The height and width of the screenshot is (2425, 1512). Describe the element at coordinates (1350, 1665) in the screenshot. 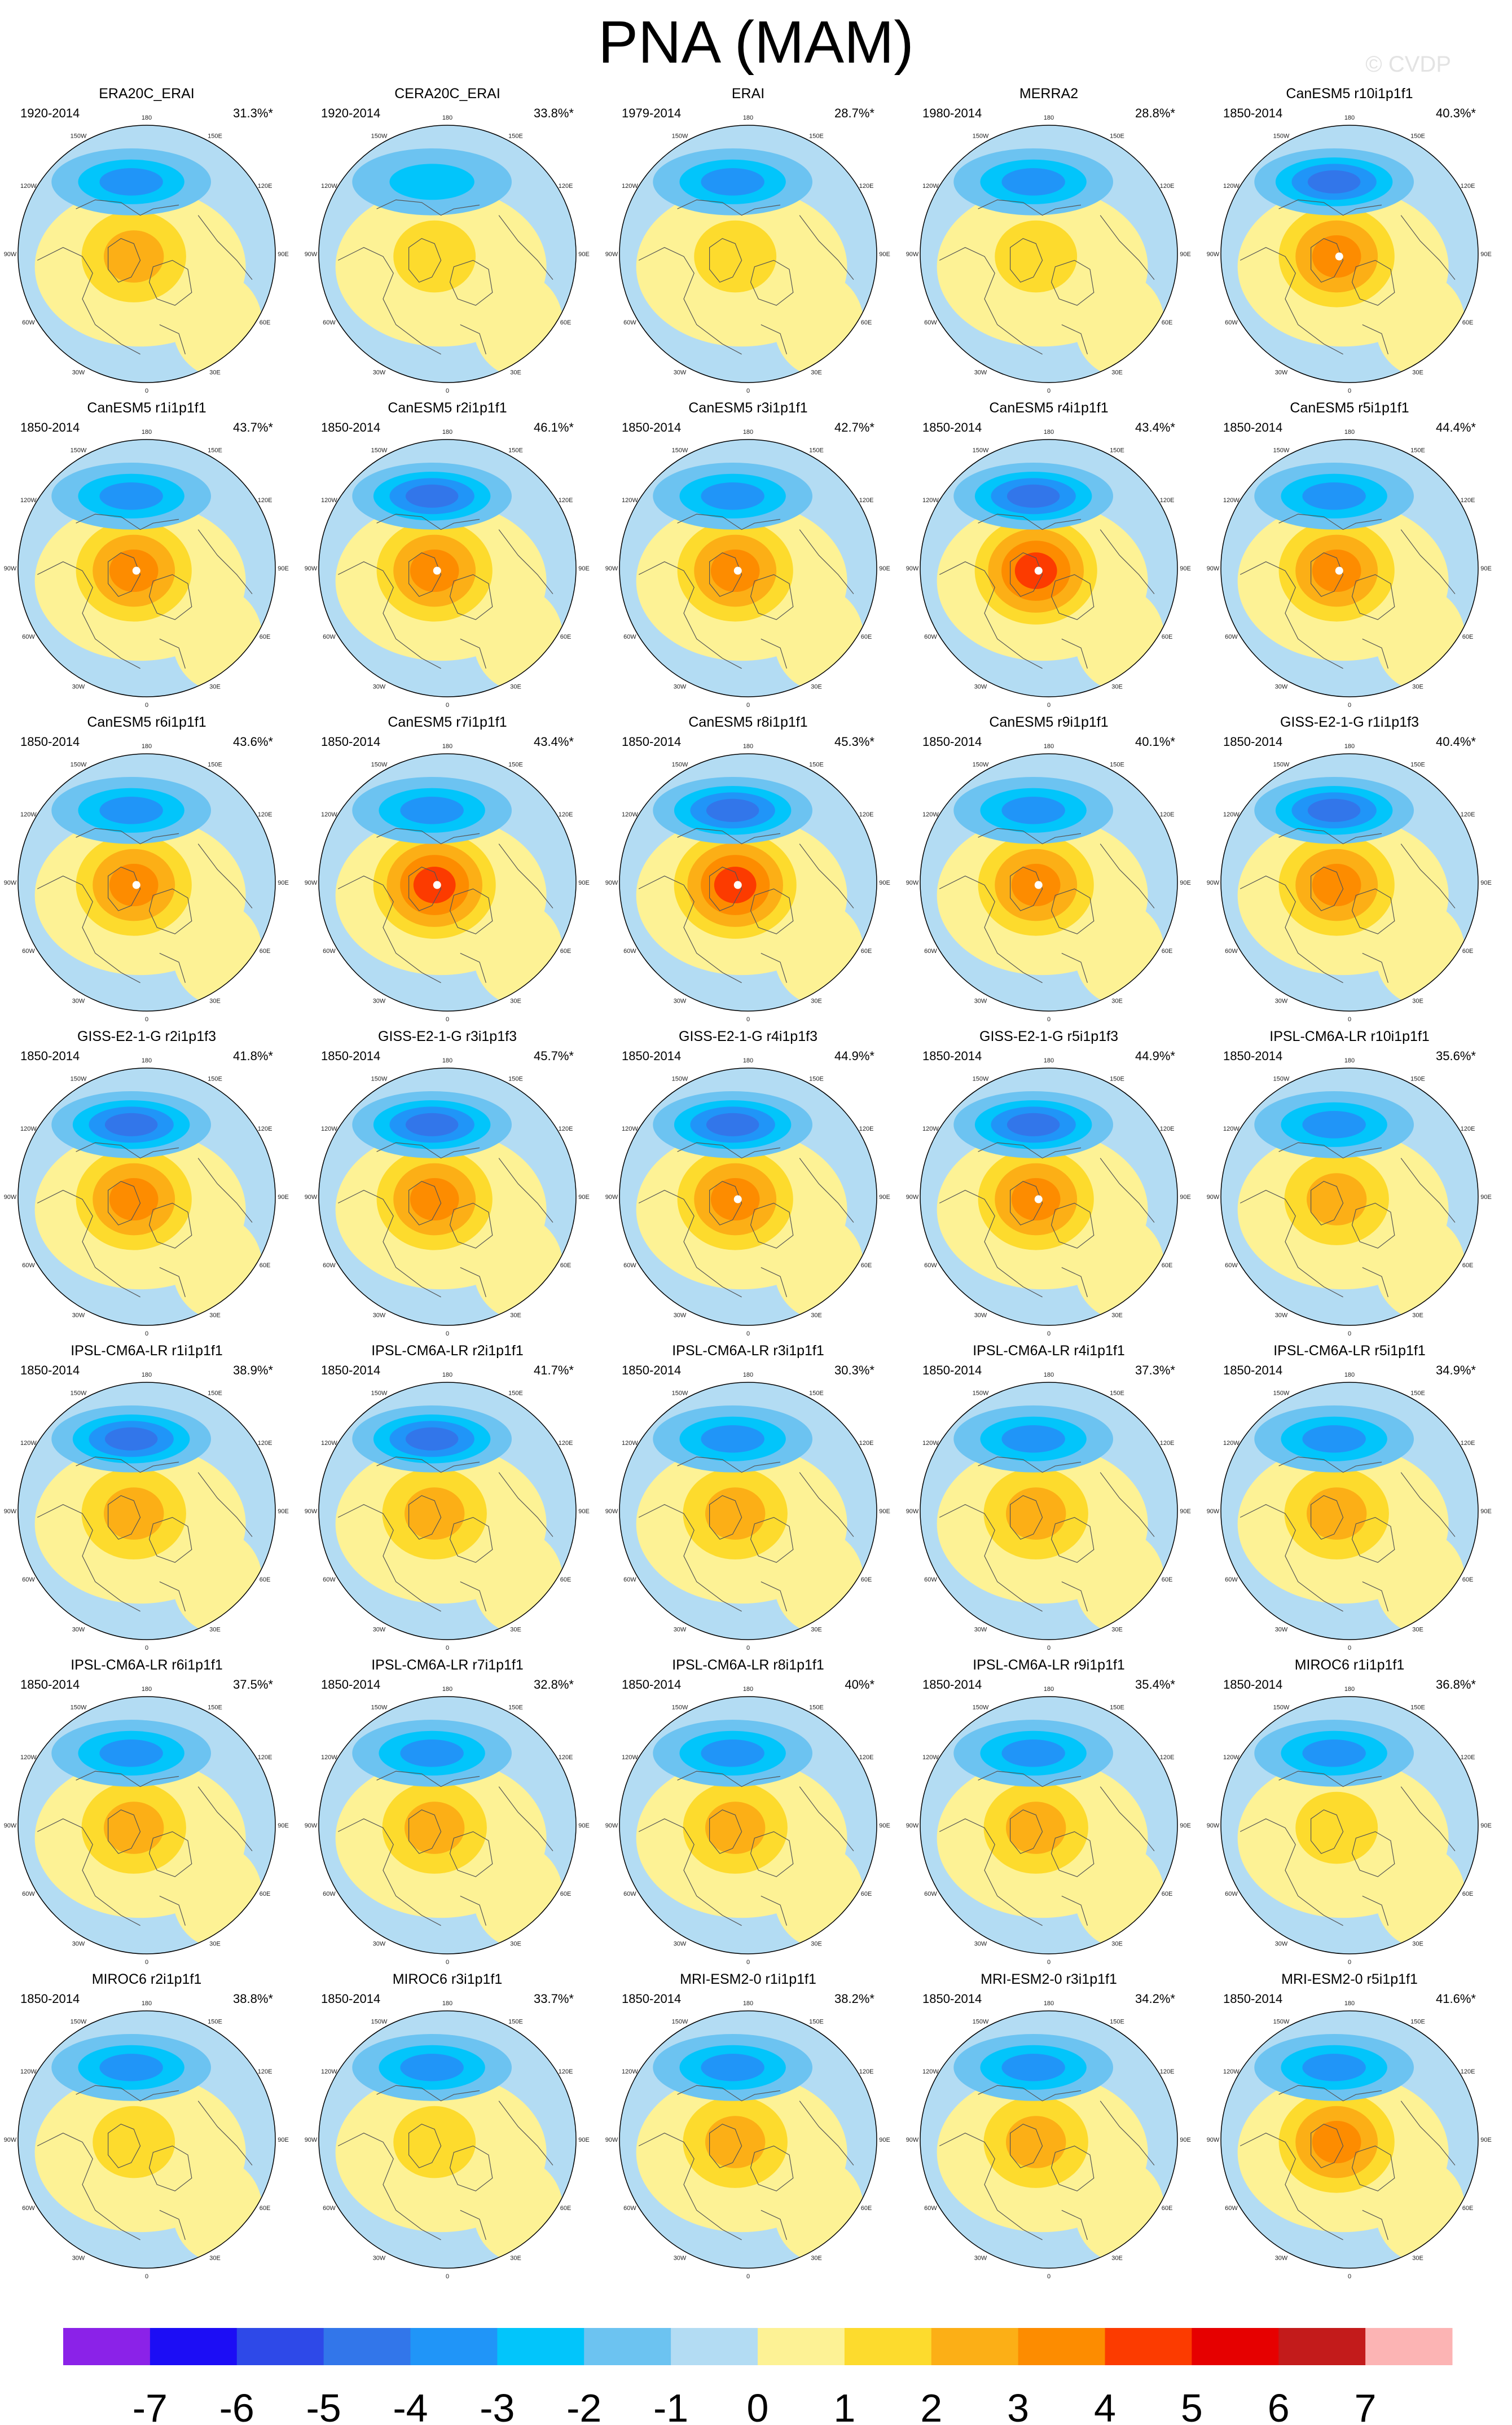

I see `panel-title: MIROC6 r1i1p1f1` at that location.